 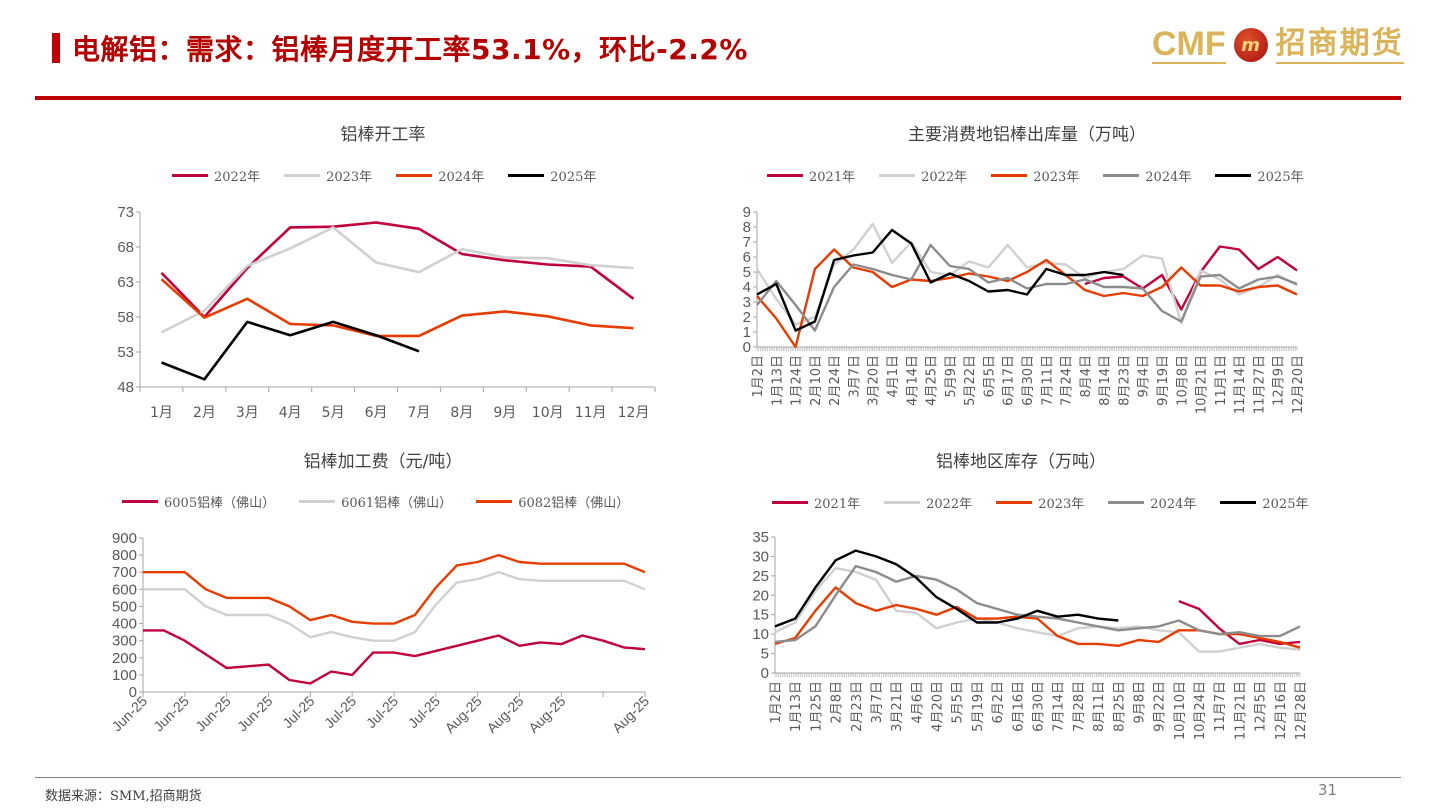 What do you see at coordinates (811, 175) in the screenshot?
I see `legend-item: 2021年` at bounding box center [811, 175].